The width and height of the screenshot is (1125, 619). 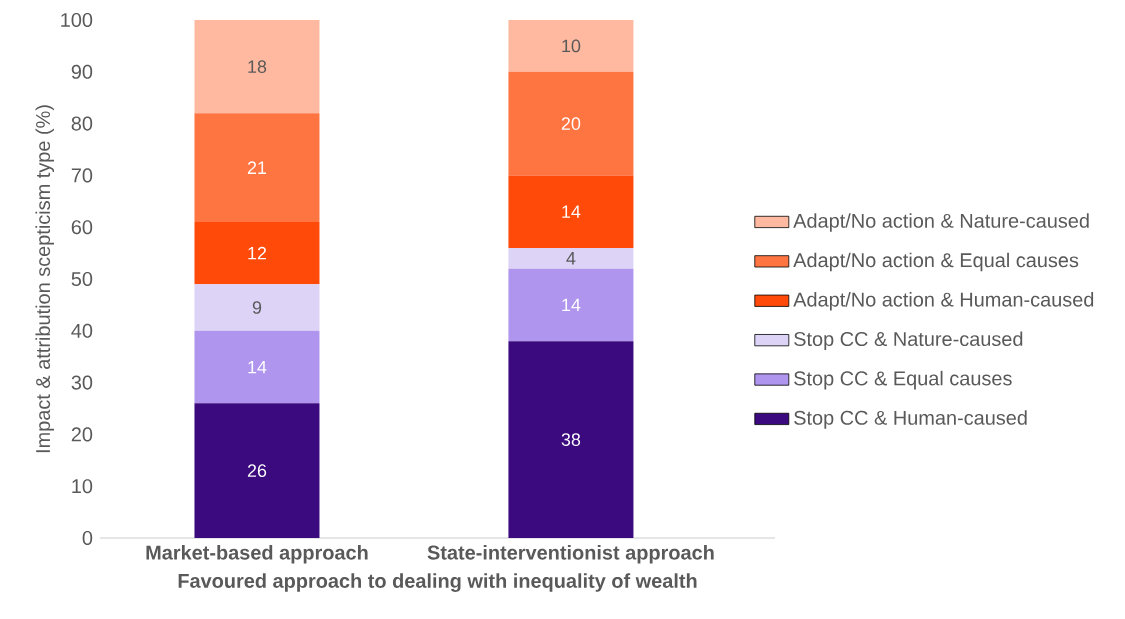 What do you see at coordinates (77, 20) in the screenshot?
I see `y-tick-label: 100` at bounding box center [77, 20].